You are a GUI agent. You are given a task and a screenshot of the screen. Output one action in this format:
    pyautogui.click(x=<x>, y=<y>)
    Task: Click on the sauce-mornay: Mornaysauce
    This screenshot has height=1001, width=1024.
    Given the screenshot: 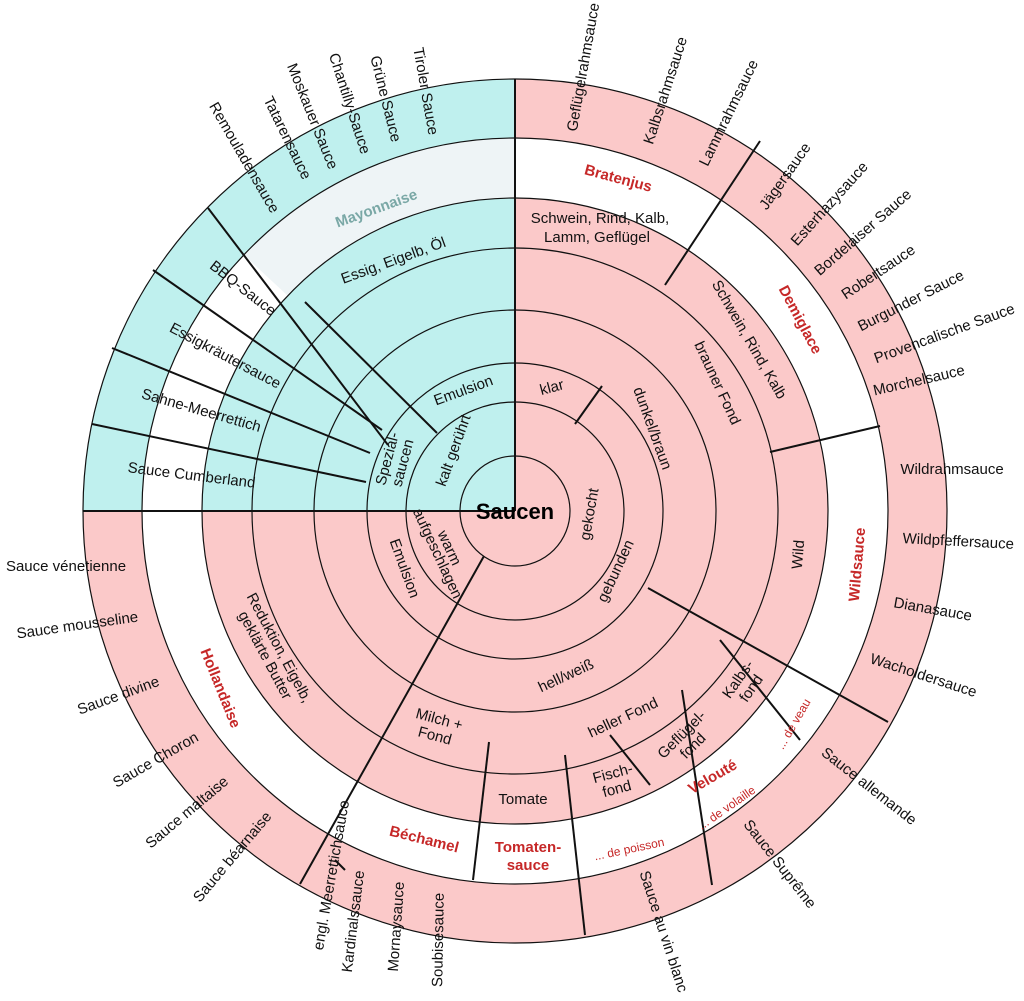 What is the action you would take?
    pyautogui.click(x=396, y=926)
    